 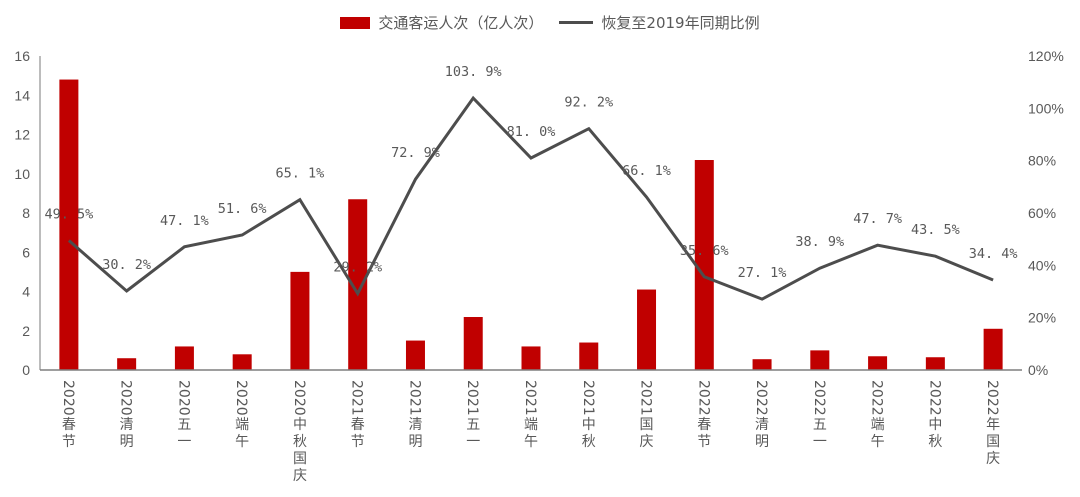 I want to click on left-tick-label: 10, so click(x=22, y=174).